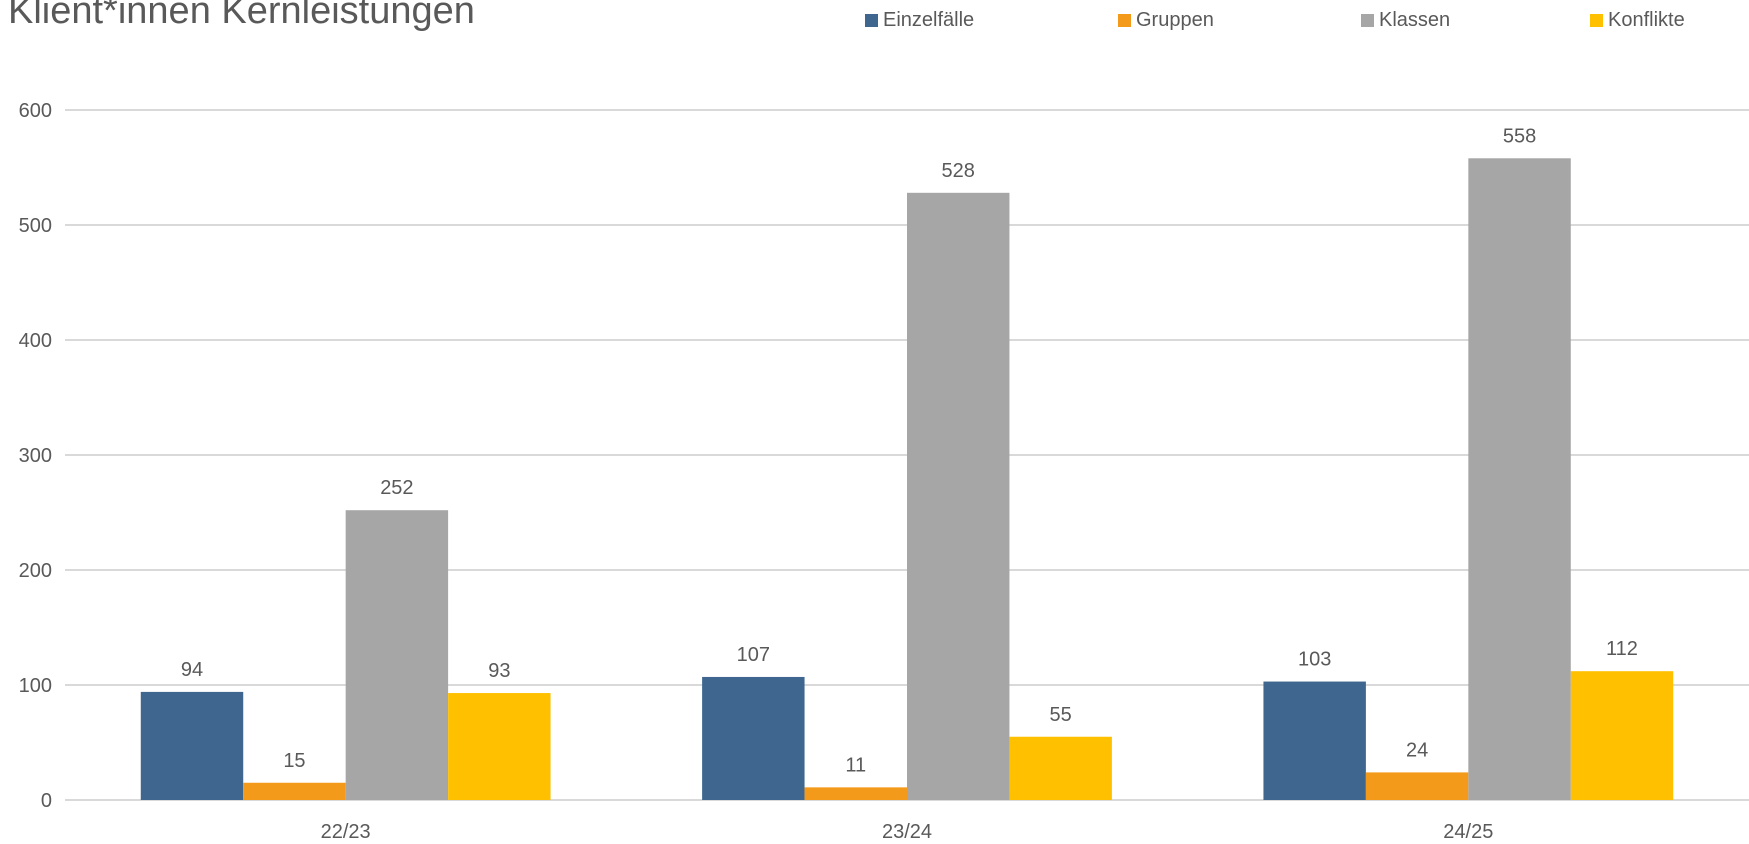 This screenshot has height=844, width=1749. I want to click on legend-swatch-einzelfälle, so click(871, 20).